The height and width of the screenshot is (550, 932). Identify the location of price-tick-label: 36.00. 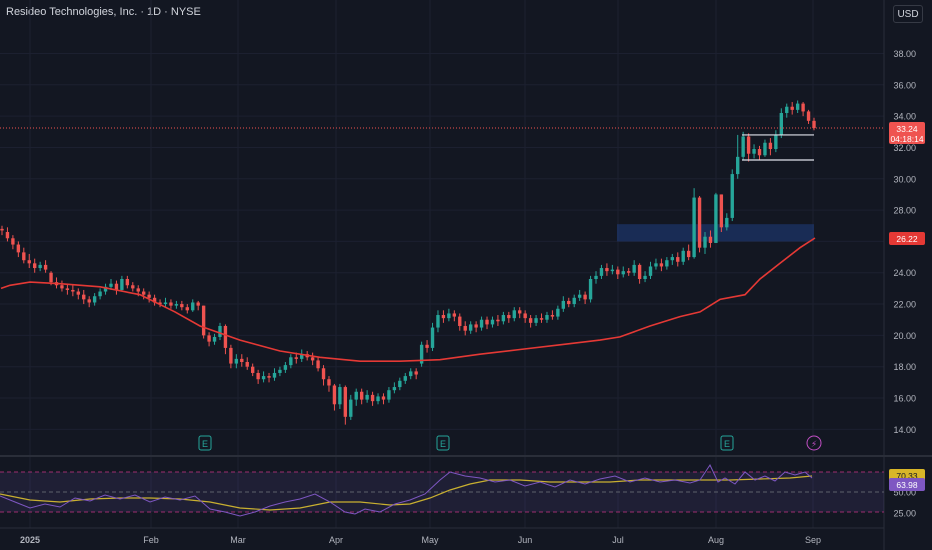
(904, 85).